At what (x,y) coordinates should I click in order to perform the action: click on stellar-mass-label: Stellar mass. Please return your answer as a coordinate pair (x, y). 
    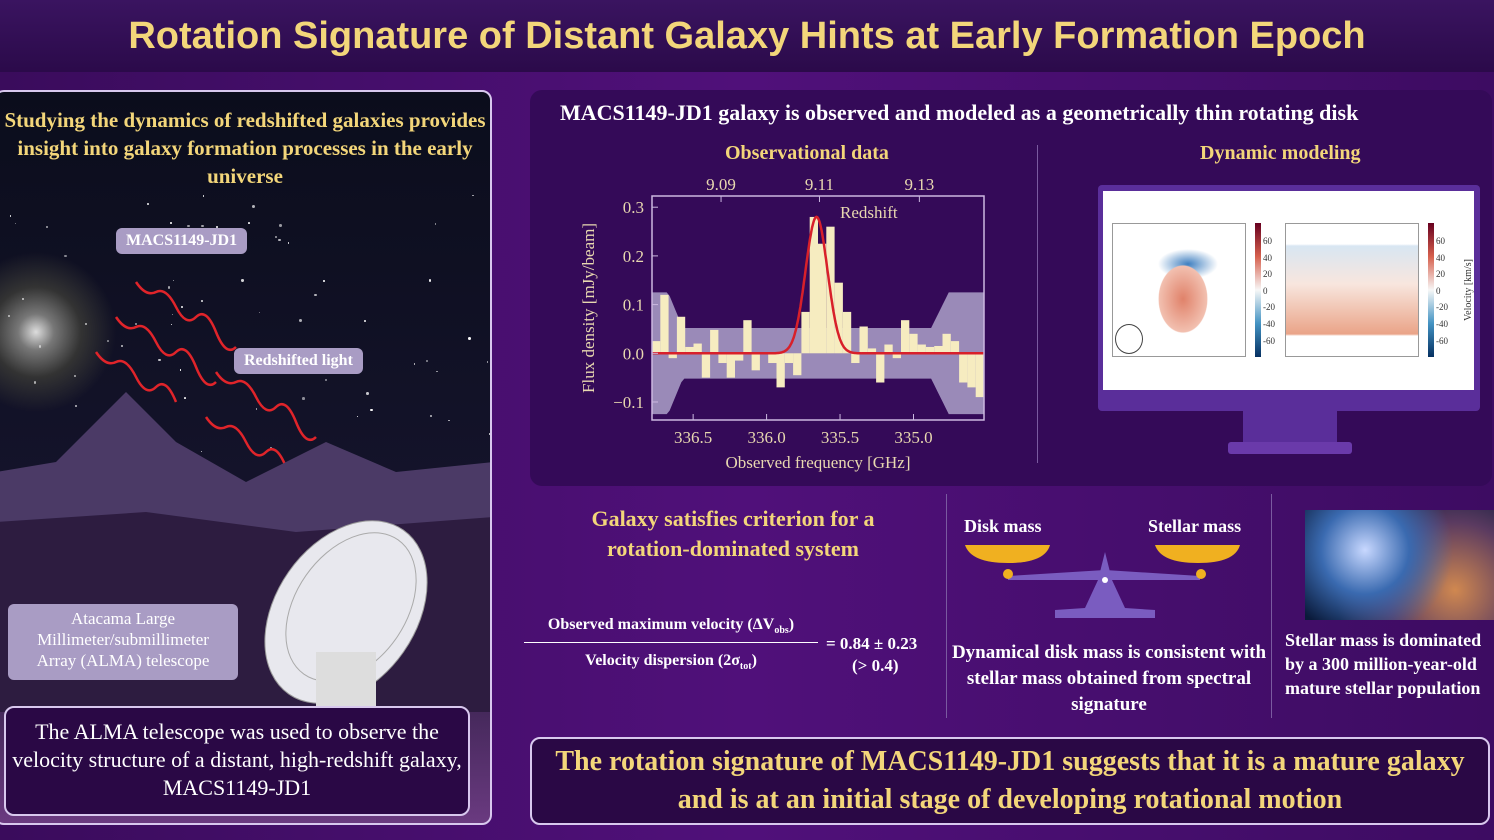
    Looking at the image, I should click on (1195, 526).